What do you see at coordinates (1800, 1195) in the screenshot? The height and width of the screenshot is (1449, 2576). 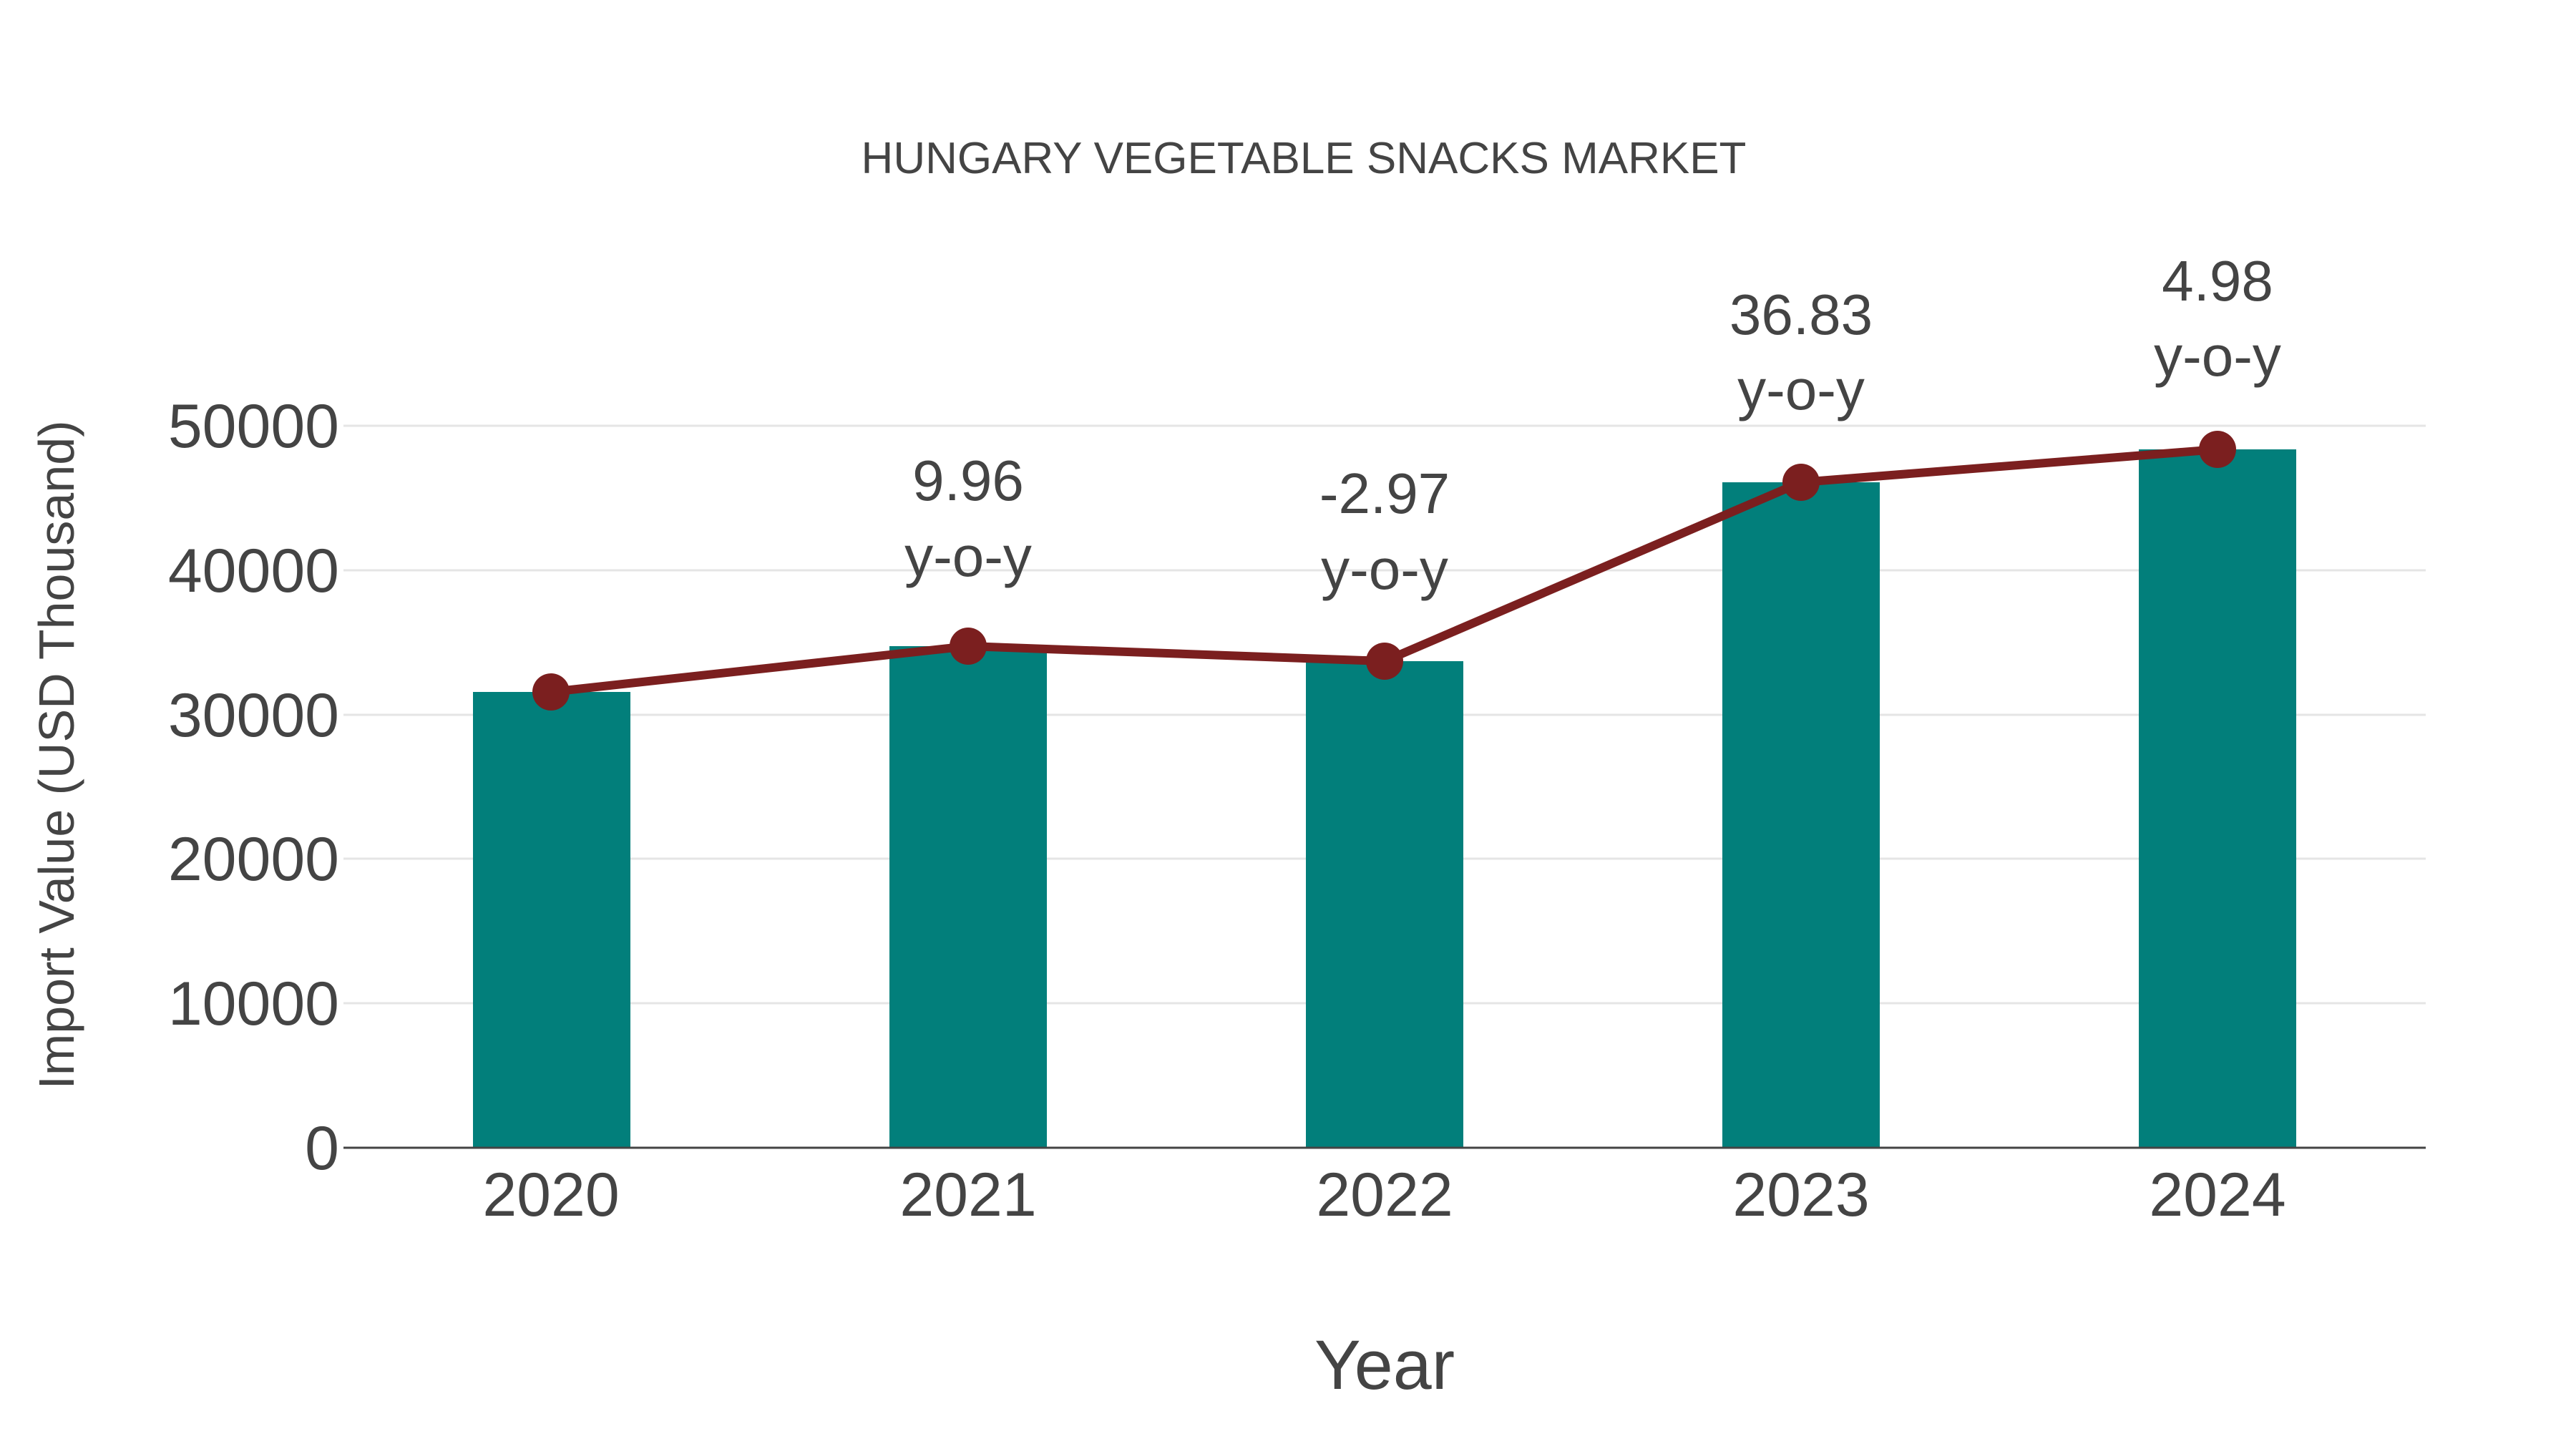 I see `x-tick-2023: 2023` at bounding box center [1800, 1195].